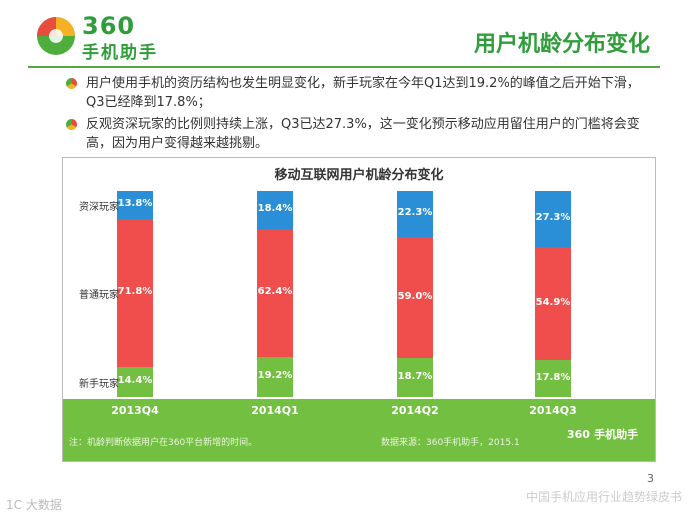 This screenshot has height=518, width=690. What do you see at coordinates (135, 410) in the screenshot?
I see `category-label: 2013Q4` at bounding box center [135, 410].